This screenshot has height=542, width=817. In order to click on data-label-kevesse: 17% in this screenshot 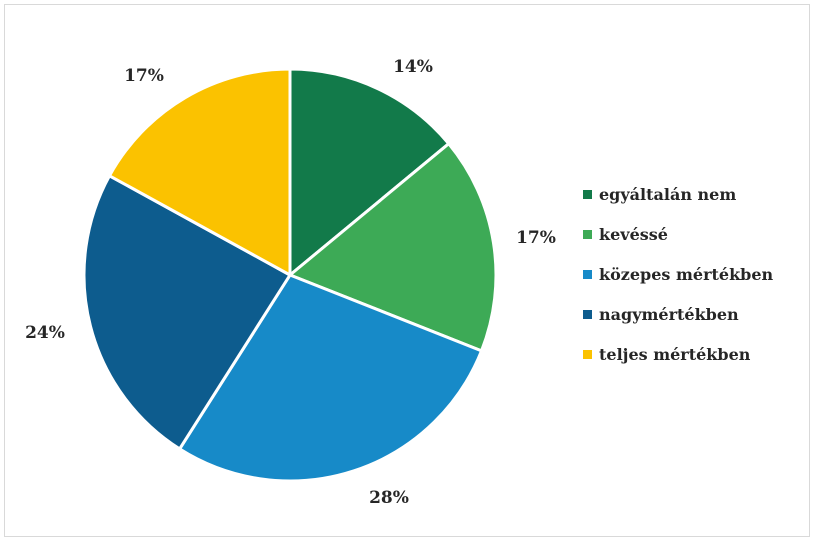, I will do `click(536, 238)`.